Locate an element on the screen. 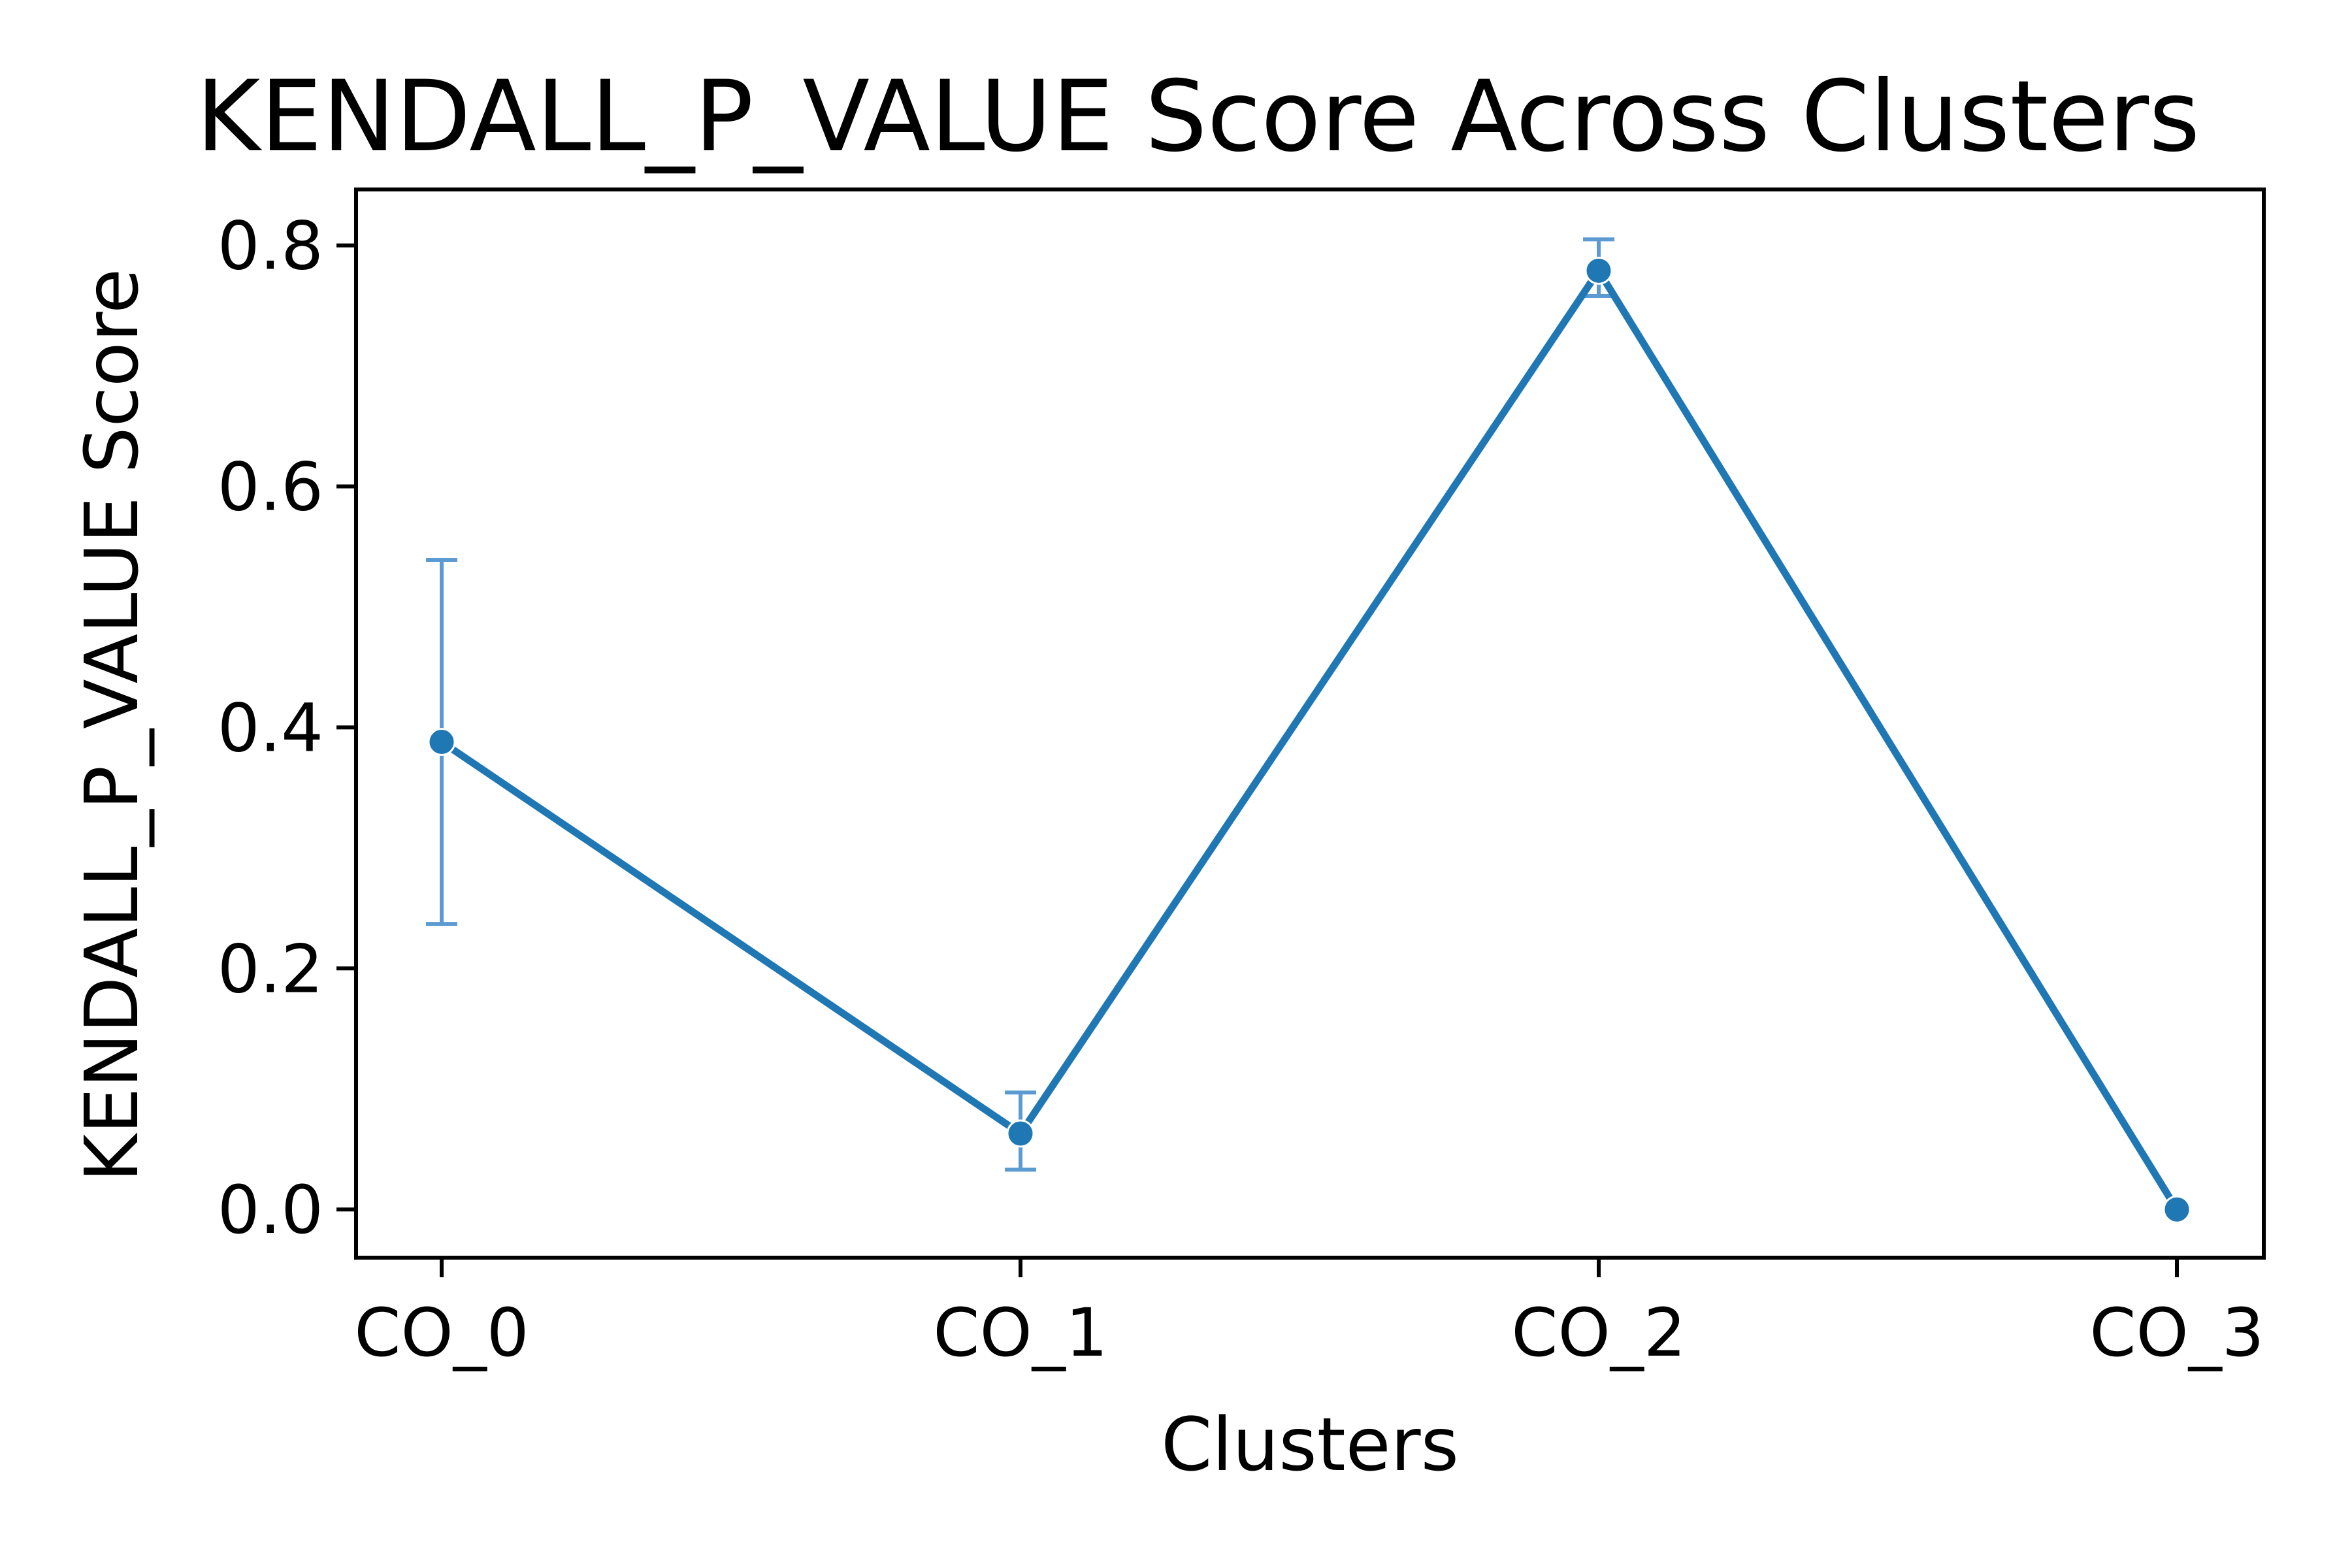  x-tick-label: CO_3 is located at coordinates (2176, 1333).